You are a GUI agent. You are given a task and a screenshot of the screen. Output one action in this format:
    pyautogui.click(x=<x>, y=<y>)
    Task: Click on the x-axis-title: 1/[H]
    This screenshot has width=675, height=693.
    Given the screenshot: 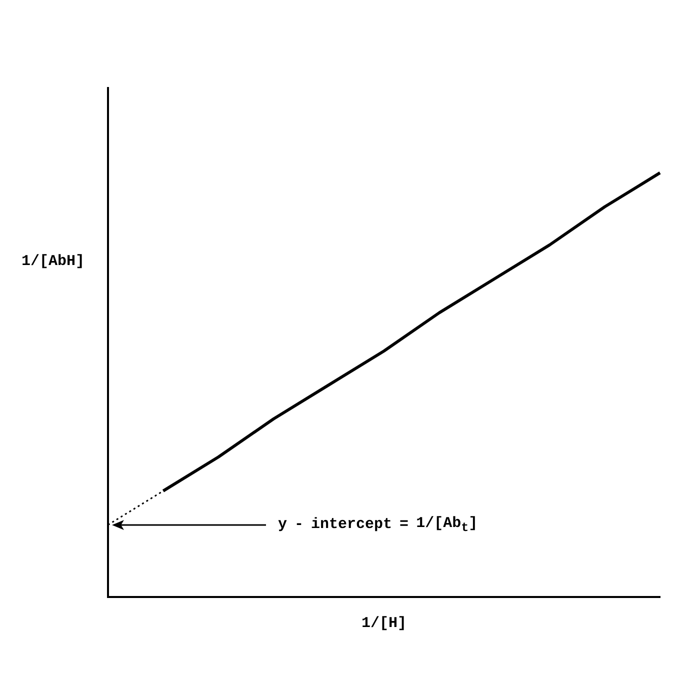 What is the action you would take?
    pyautogui.click(x=383, y=623)
    